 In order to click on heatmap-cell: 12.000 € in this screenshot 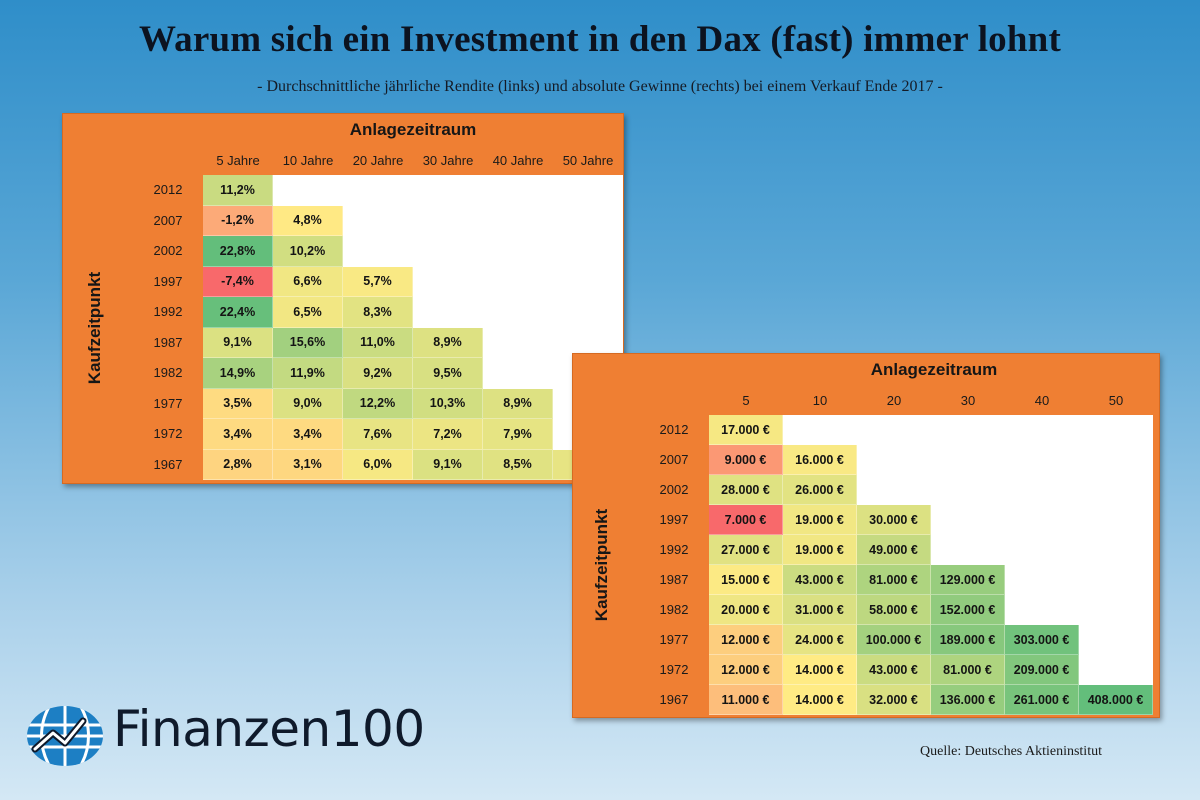, I will do `click(746, 640)`.